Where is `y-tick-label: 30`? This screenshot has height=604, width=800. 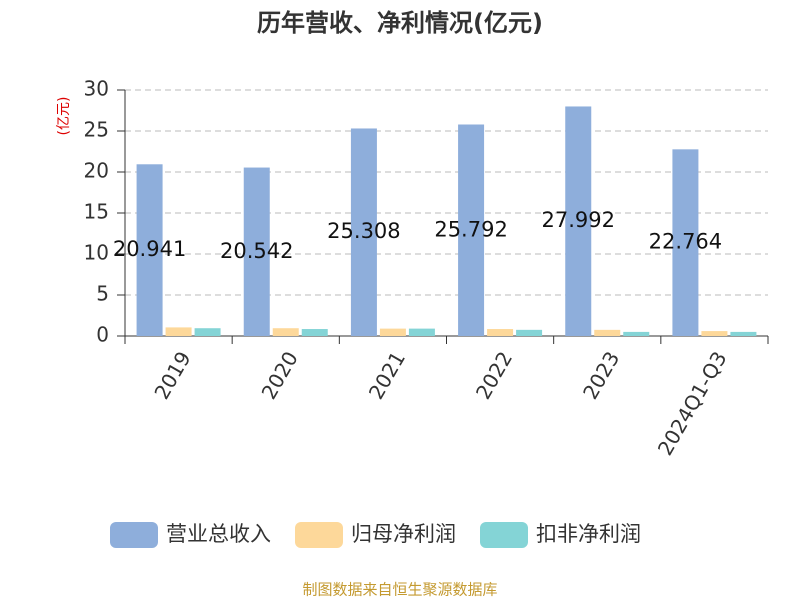 y-tick-label: 30 is located at coordinates (96, 89).